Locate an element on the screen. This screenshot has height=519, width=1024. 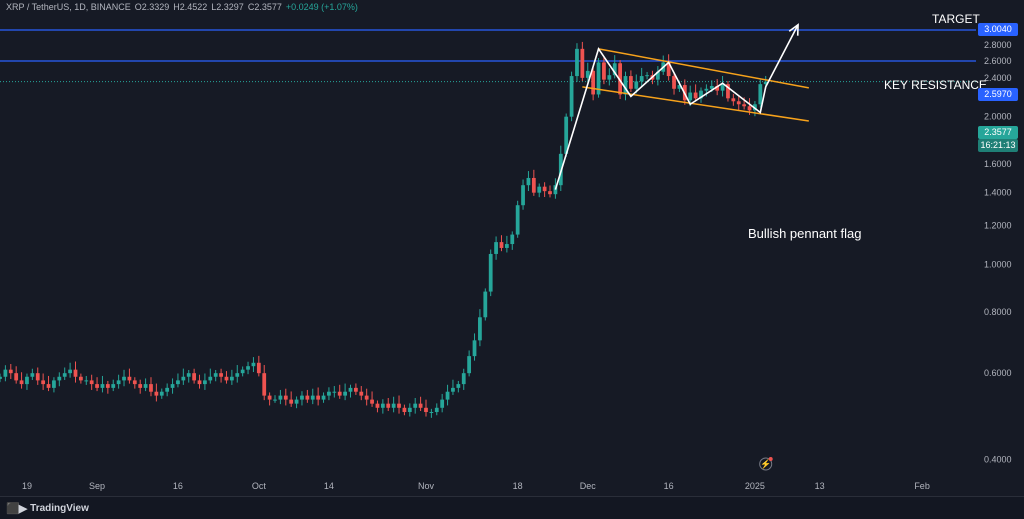
x-tick-label: 19 is located at coordinates (27, 486).